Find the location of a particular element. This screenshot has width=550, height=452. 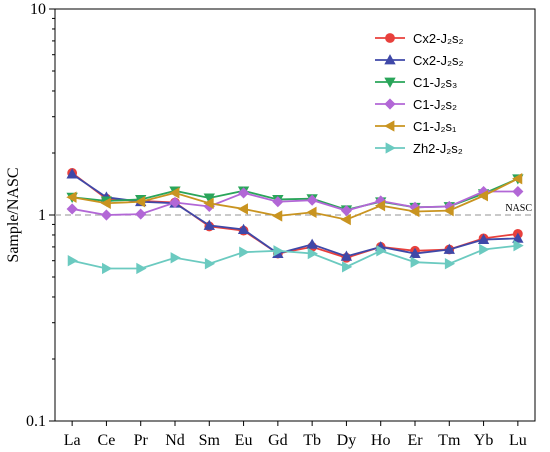

legend-item: Zh2-J₂s₂ is located at coordinates (419, 148).